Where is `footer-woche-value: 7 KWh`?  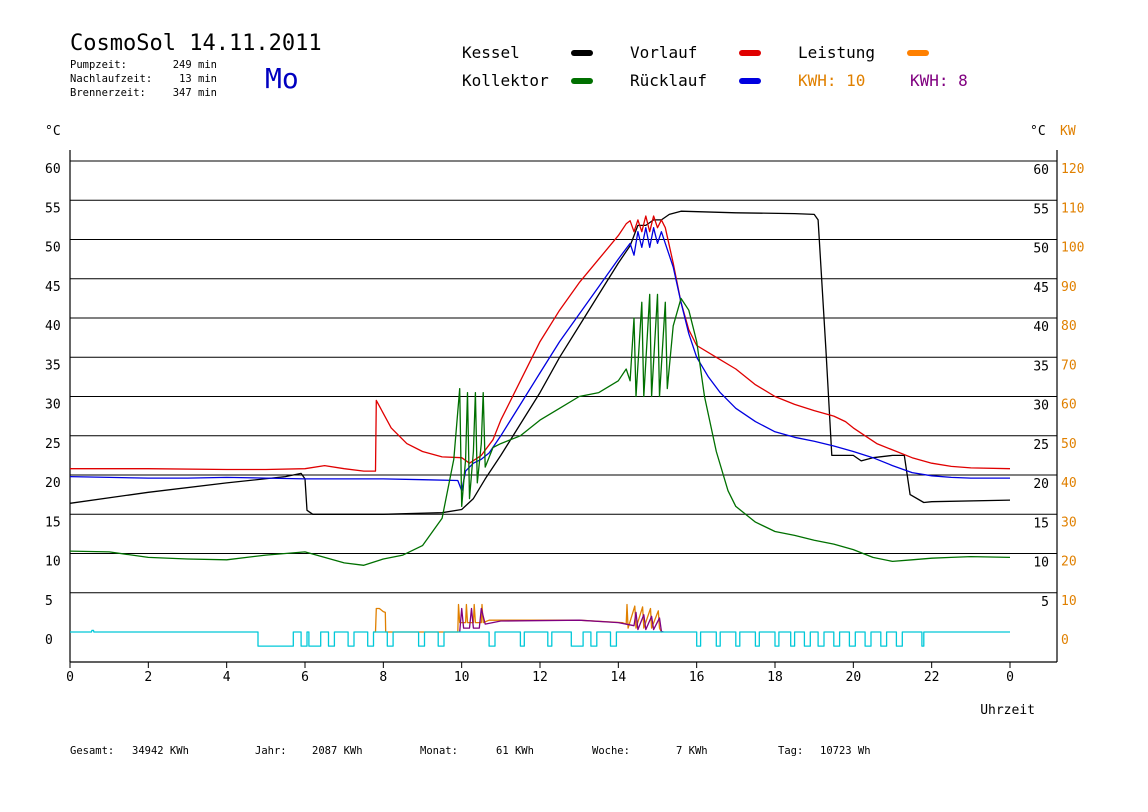 footer-woche-value: 7 KWh is located at coordinates (692, 751).